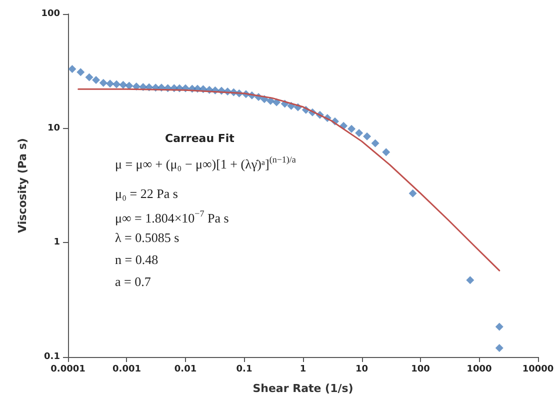 The width and height of the screenshot is (560, 402). I want to click on x-tick-label: 1, so click(303, 369).